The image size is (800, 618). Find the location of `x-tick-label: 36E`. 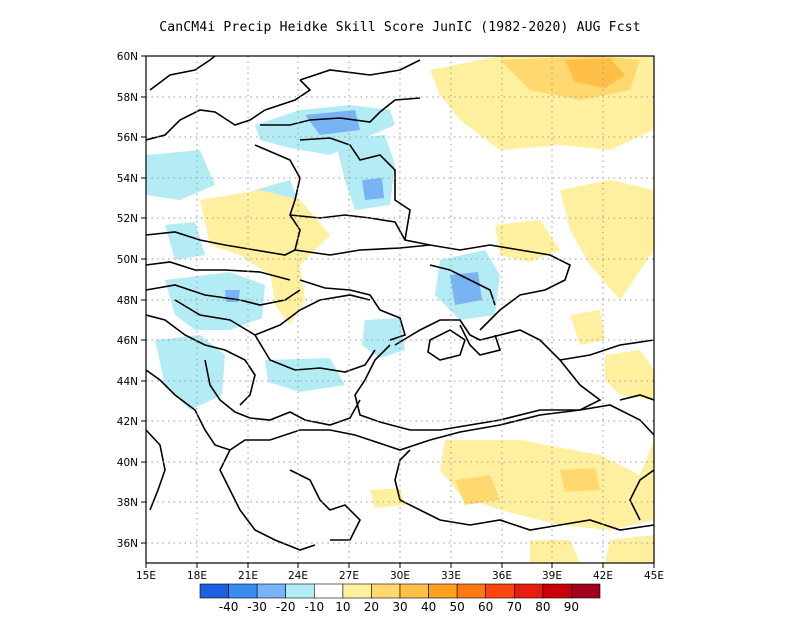

x-tick-label: 36E is located at coordinates (502, 576).